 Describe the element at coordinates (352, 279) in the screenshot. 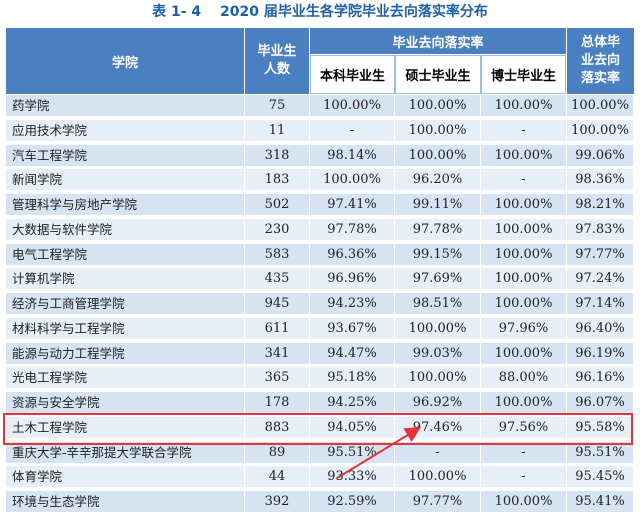

I see `cell-bachelor: 96.96%` at that location.